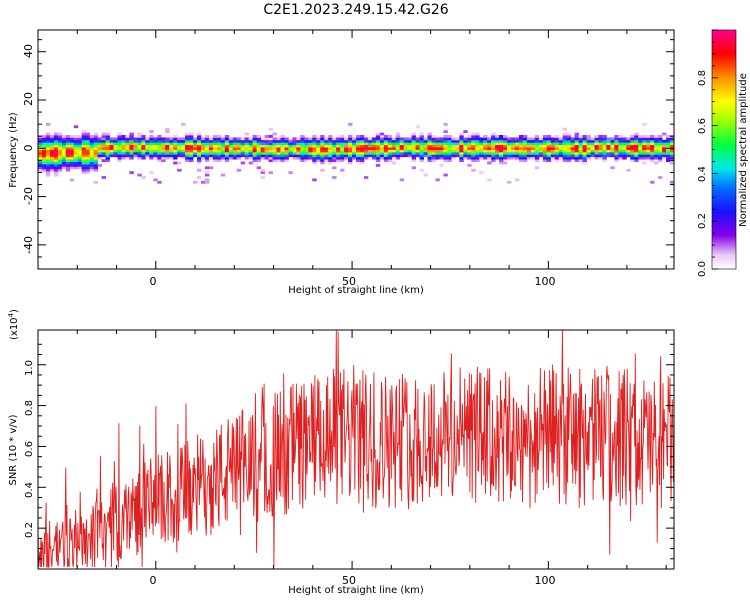 The image size is (750, 600). I want to click on snr-y-tick-08: 0.8, so click(29, 408).